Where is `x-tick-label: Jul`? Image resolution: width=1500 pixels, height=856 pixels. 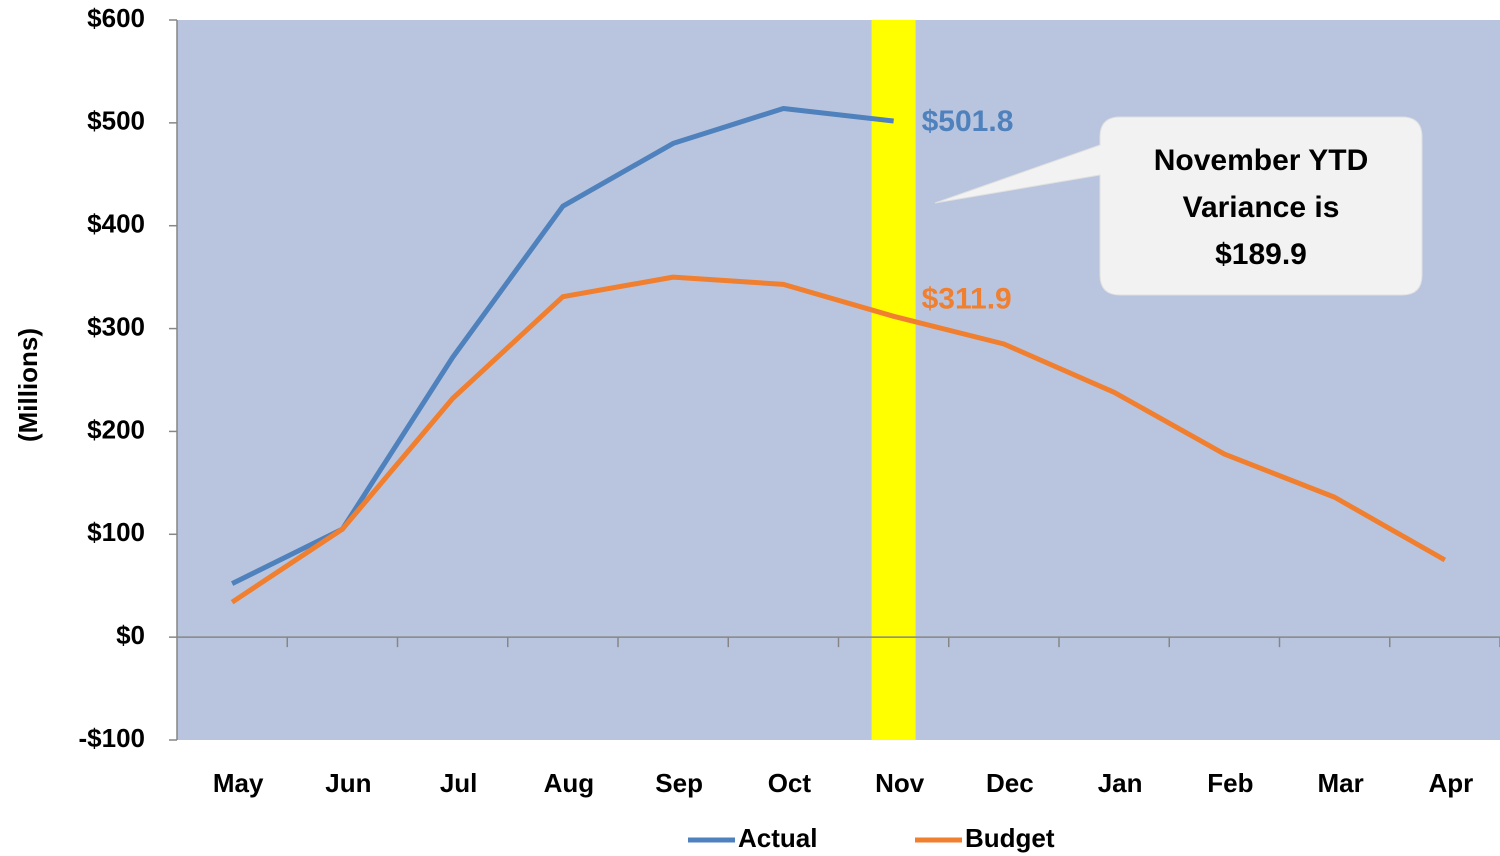 x-tick-label: Jul is located at coordinates (459, 783).